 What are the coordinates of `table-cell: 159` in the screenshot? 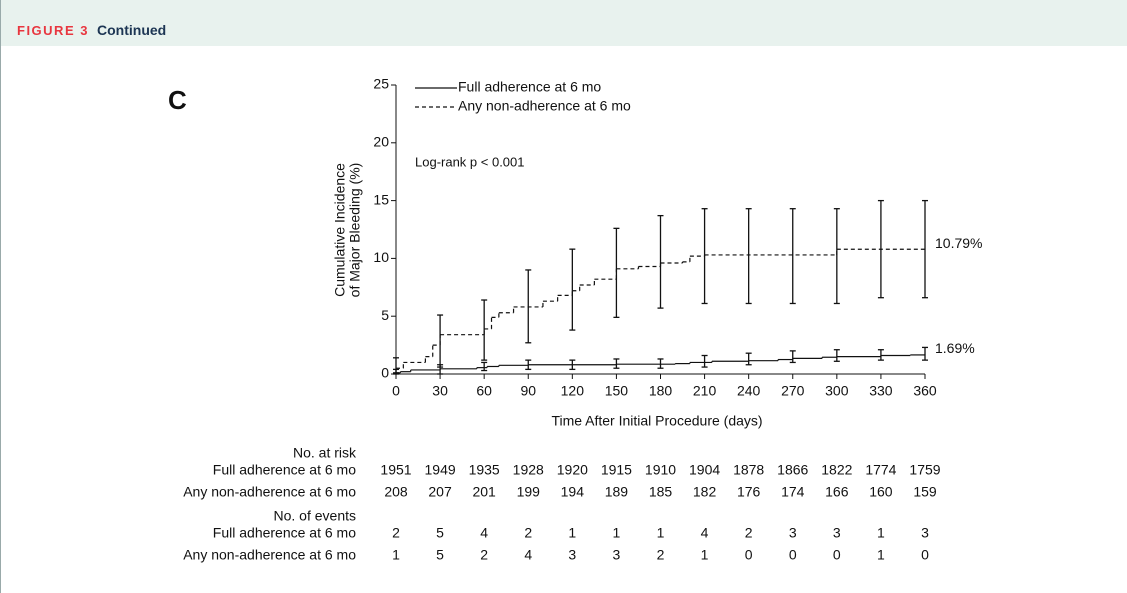 It's located at (925, 492).